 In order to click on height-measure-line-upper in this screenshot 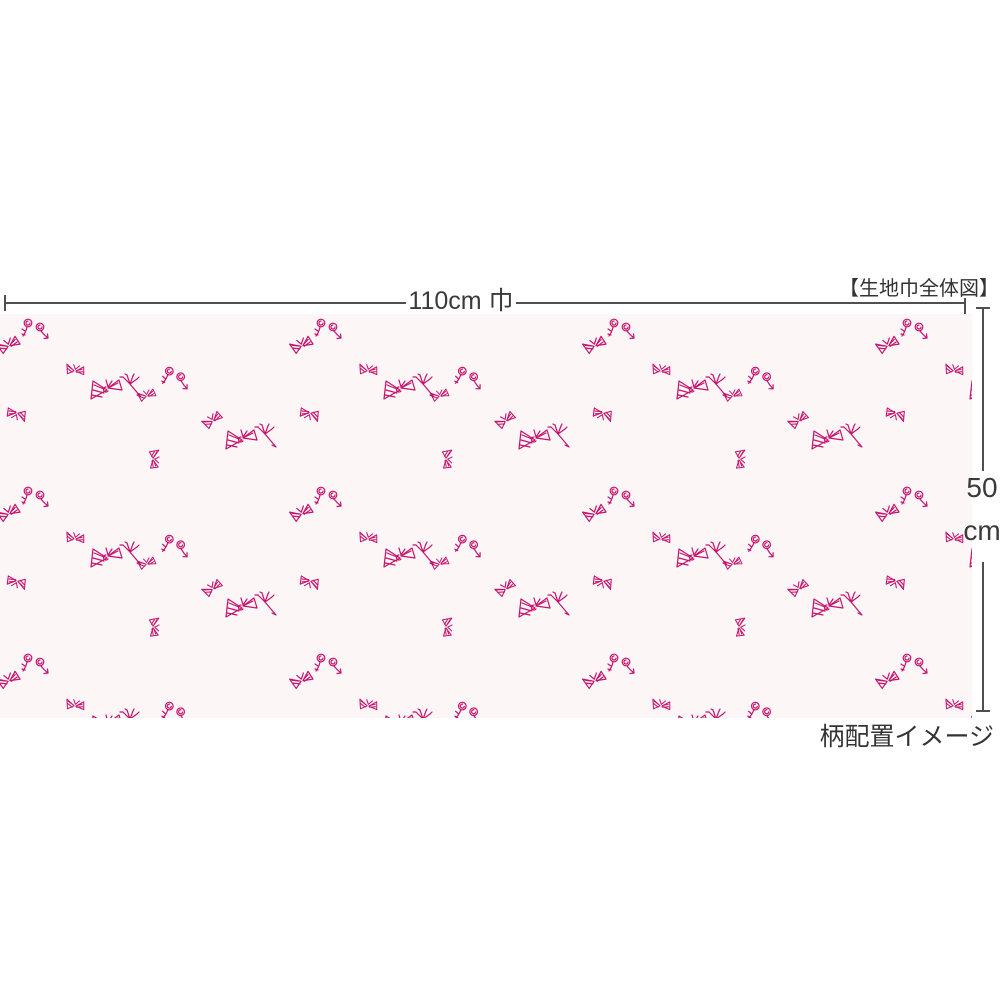, I will do `click(983, 389)`.